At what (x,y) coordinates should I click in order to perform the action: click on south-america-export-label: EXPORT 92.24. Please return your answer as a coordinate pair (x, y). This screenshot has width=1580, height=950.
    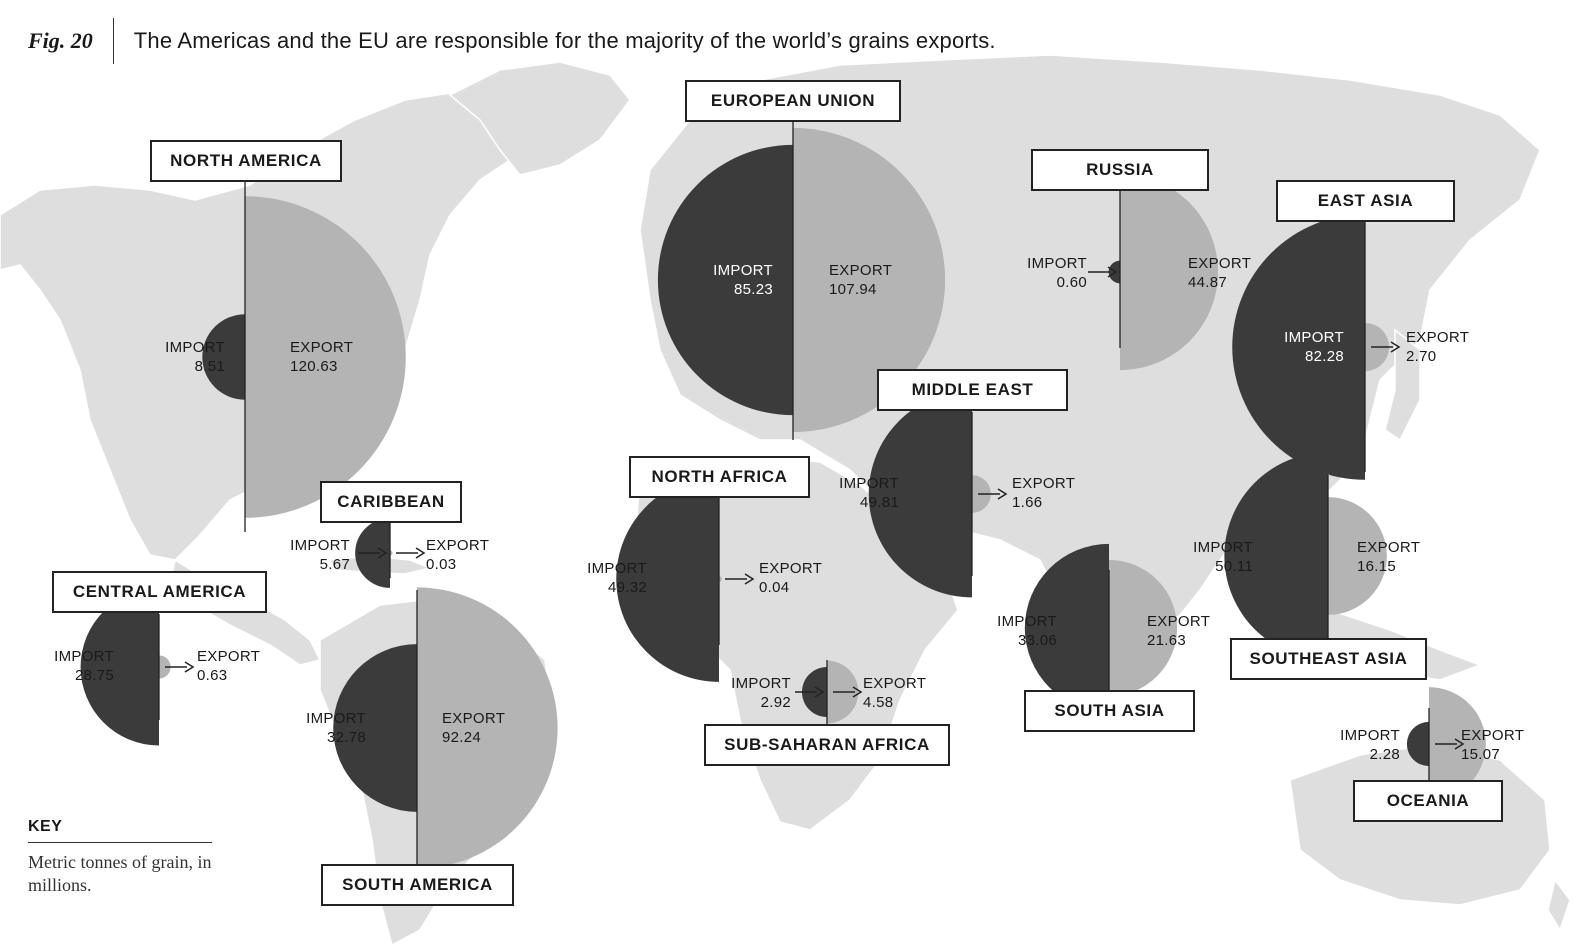
    Looking at the image, I should click on (473, 728).